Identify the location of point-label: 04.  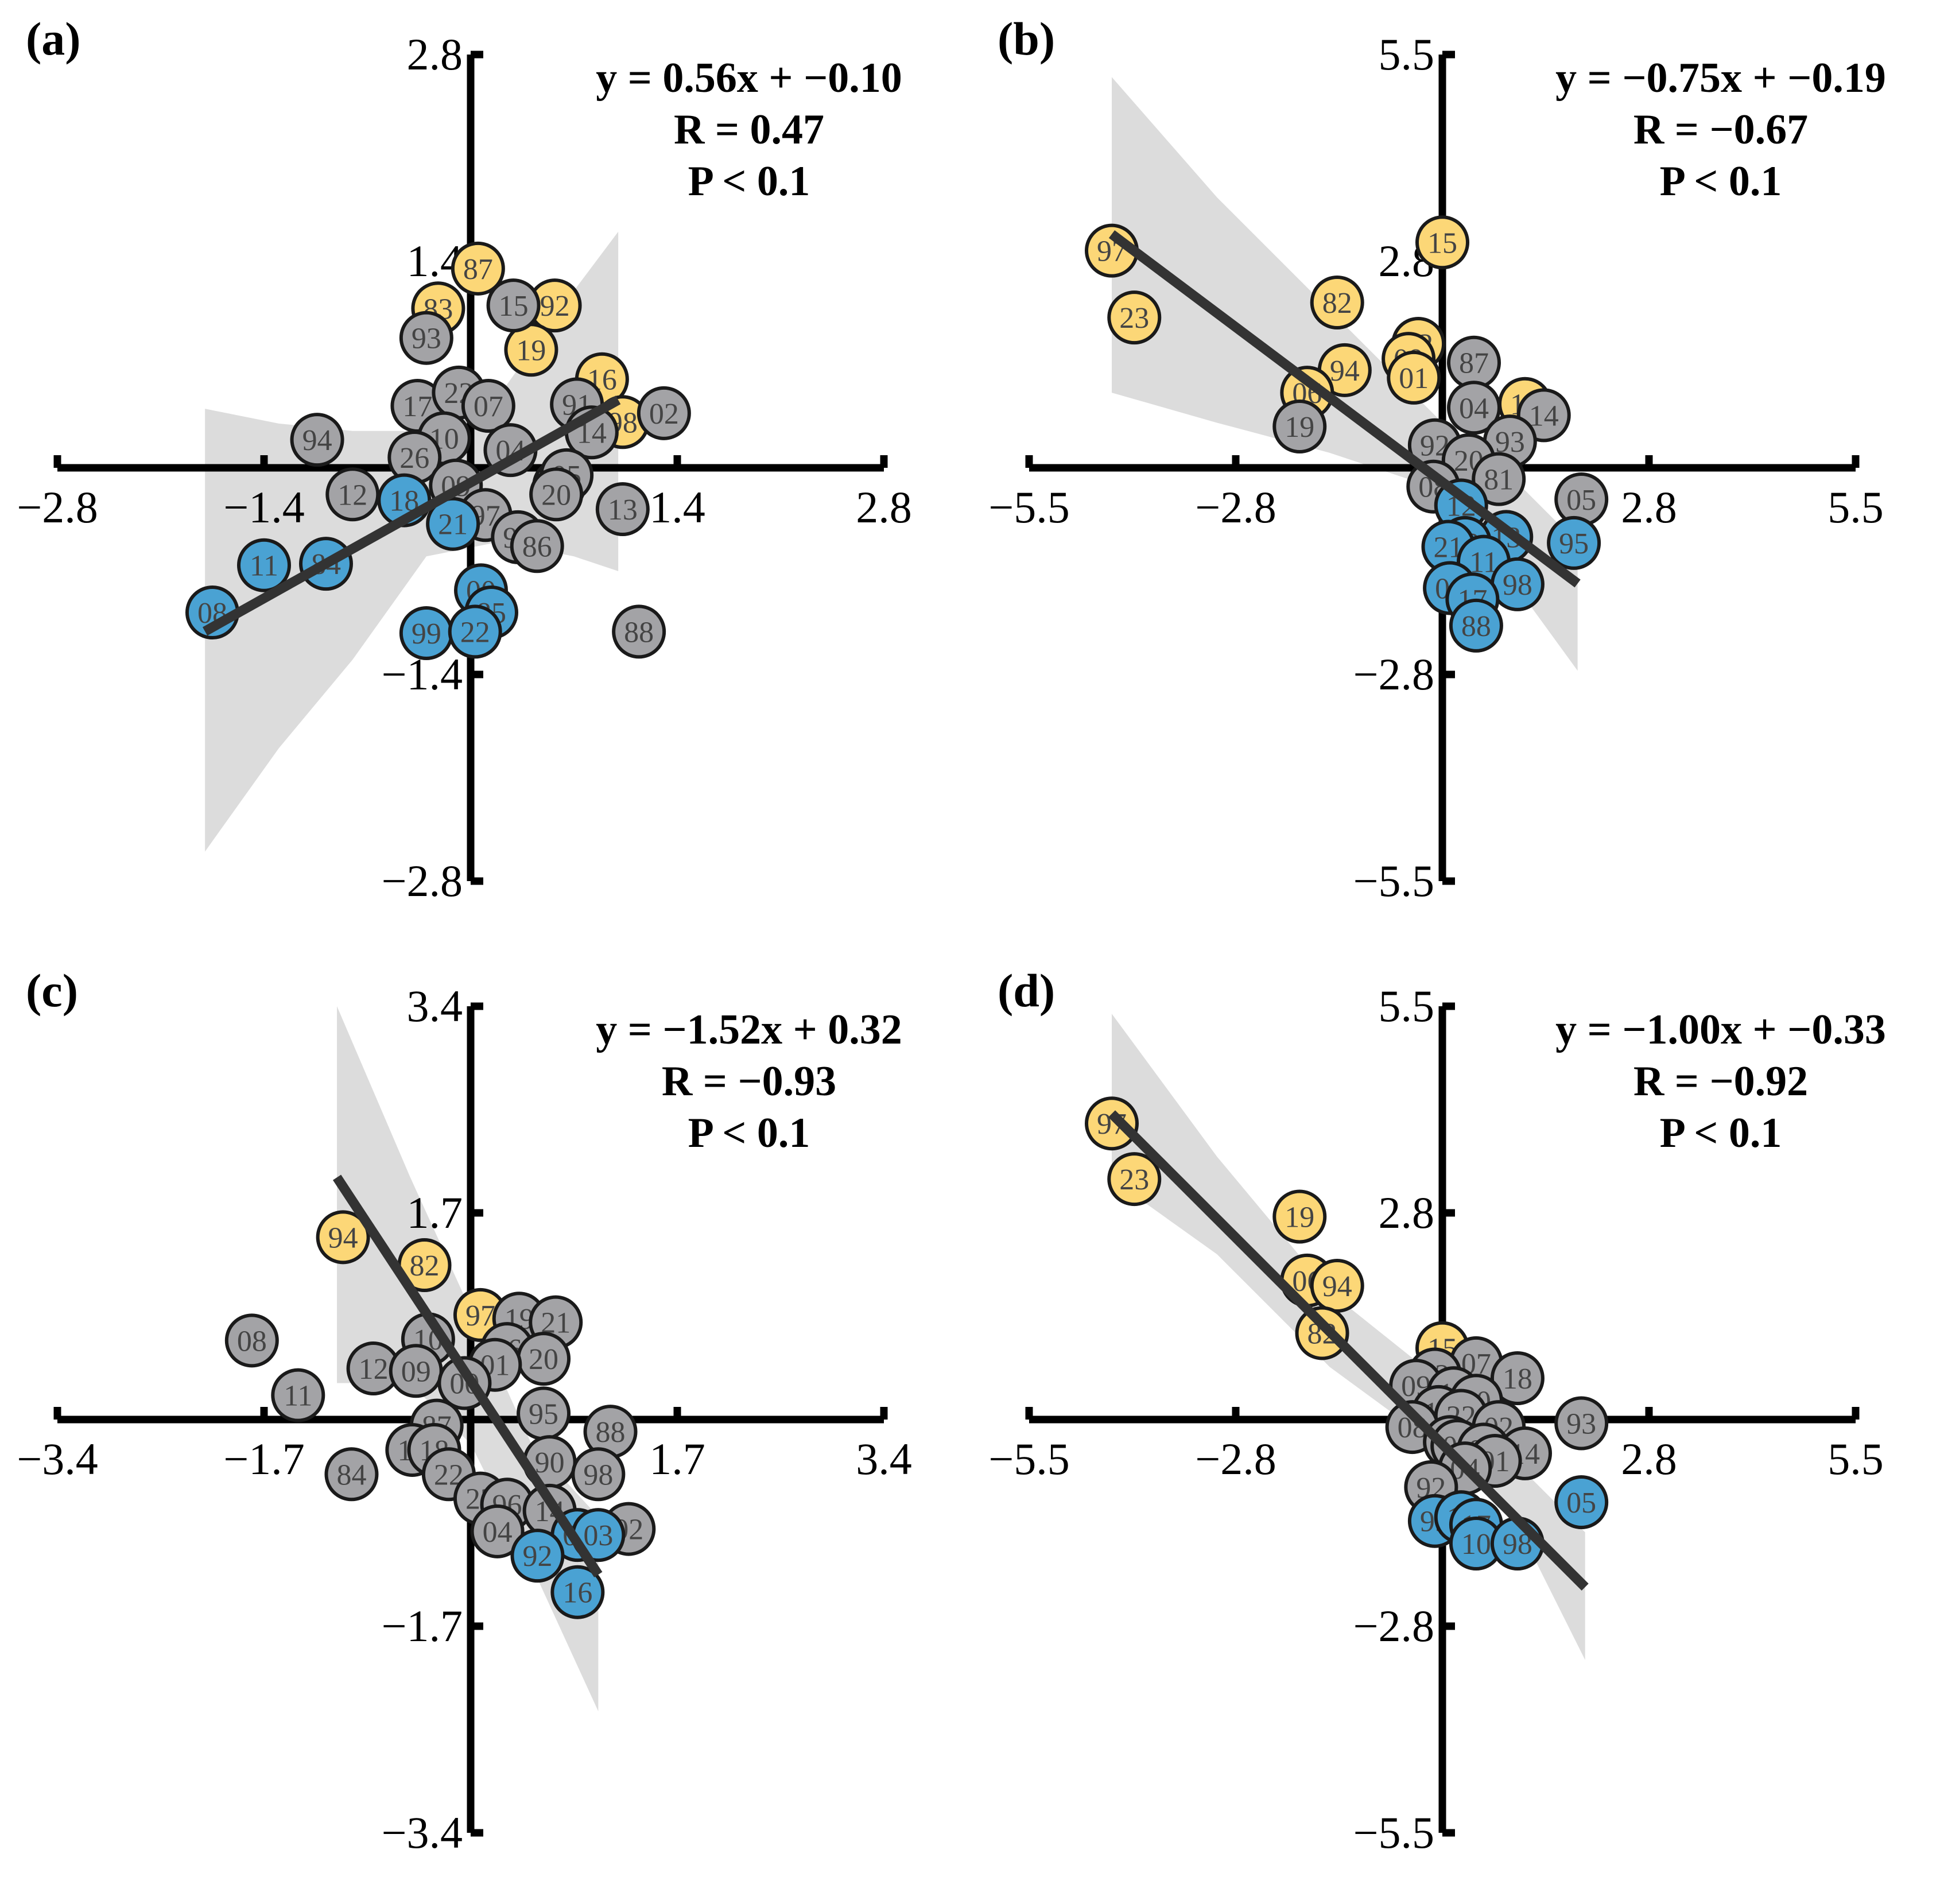
(1474, 408).